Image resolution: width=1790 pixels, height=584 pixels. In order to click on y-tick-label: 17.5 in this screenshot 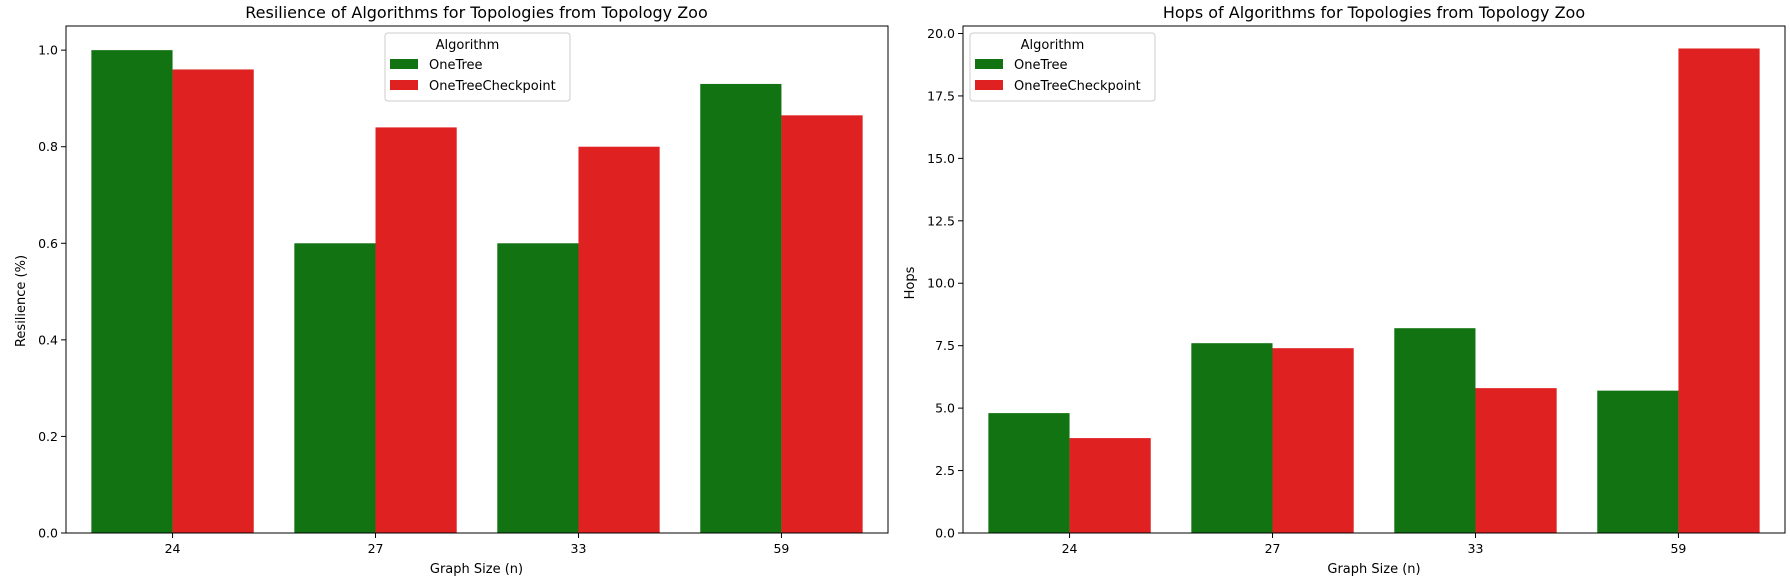, I will do `click(941, 95)`.